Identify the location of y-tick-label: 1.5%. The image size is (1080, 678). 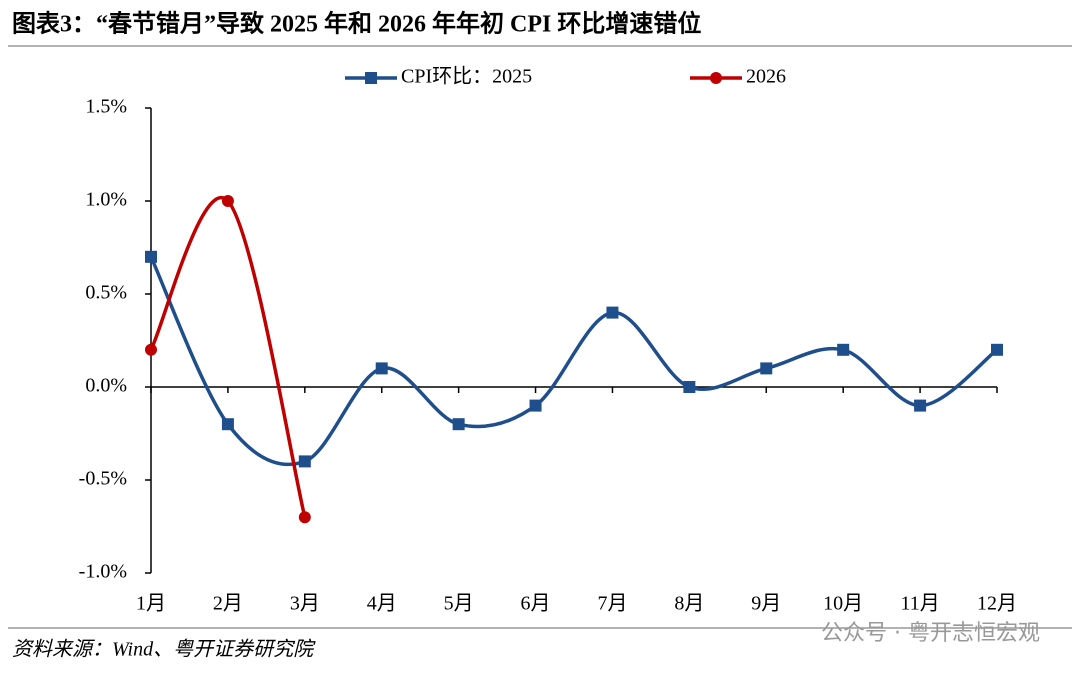
(106, 107).